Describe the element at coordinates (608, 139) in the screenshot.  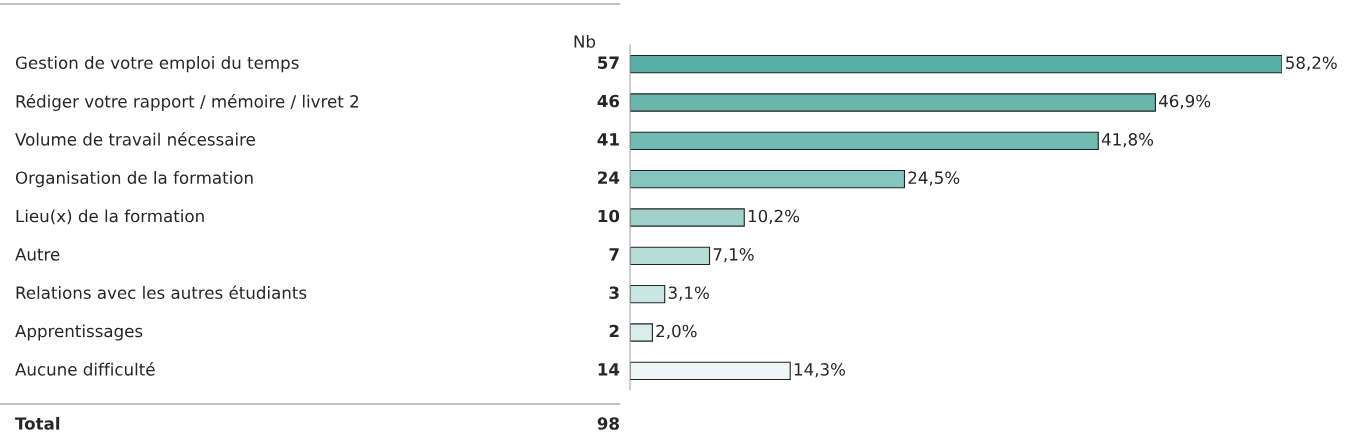
I see `text: 41` at that location.